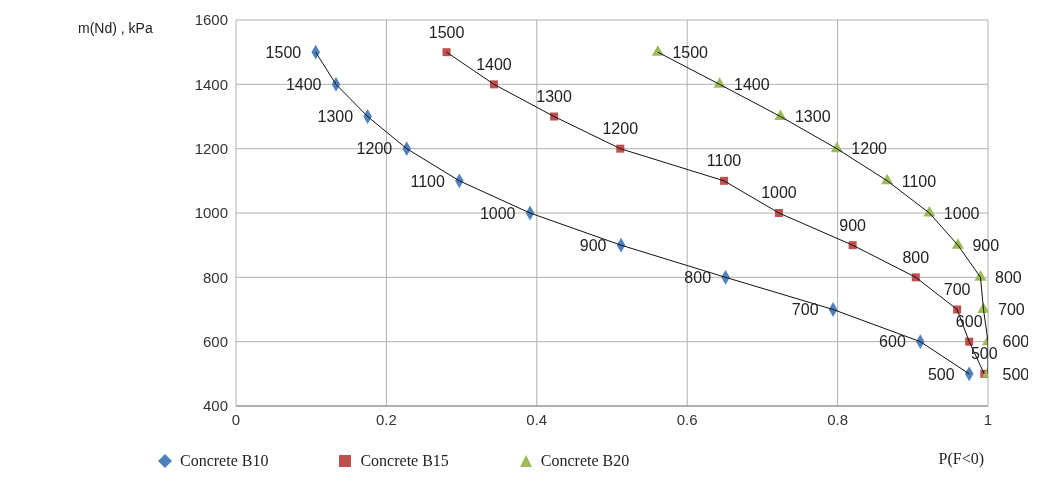  Describe the element at coordinates (687, 419) in the screenshot. I see `x-tick-label: 0.6` at that location.